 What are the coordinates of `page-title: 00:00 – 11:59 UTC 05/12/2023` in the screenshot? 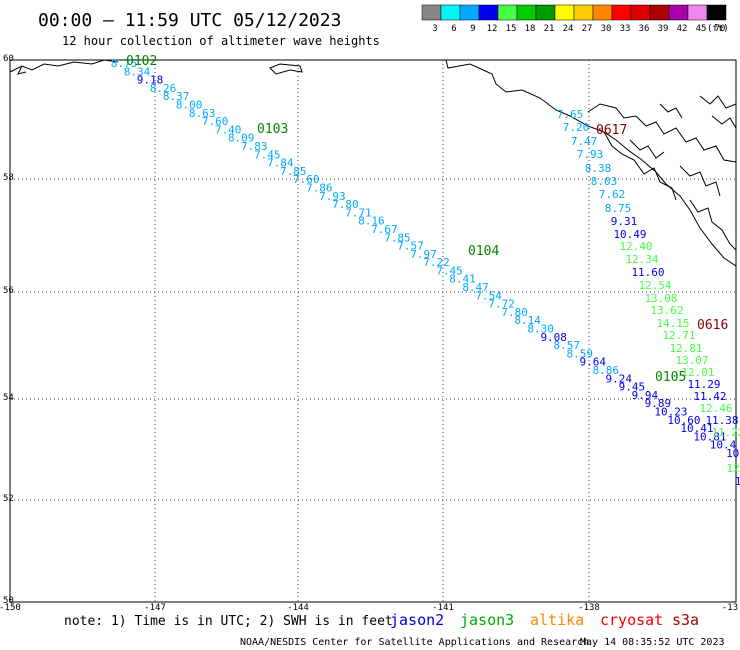 It's located at (189, 20).